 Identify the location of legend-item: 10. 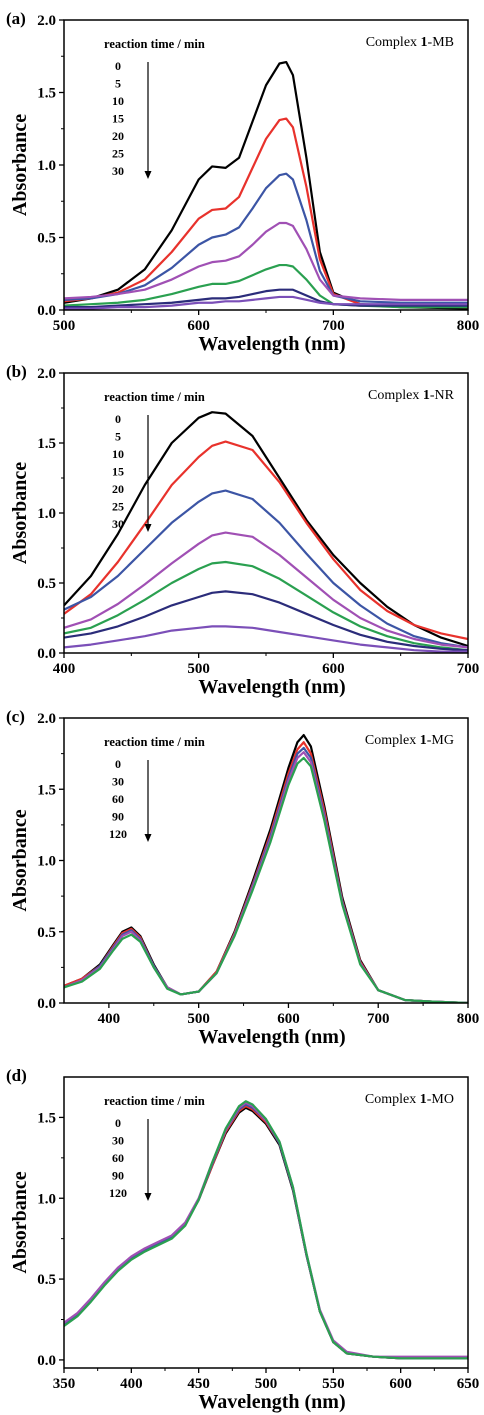
(118, 454).